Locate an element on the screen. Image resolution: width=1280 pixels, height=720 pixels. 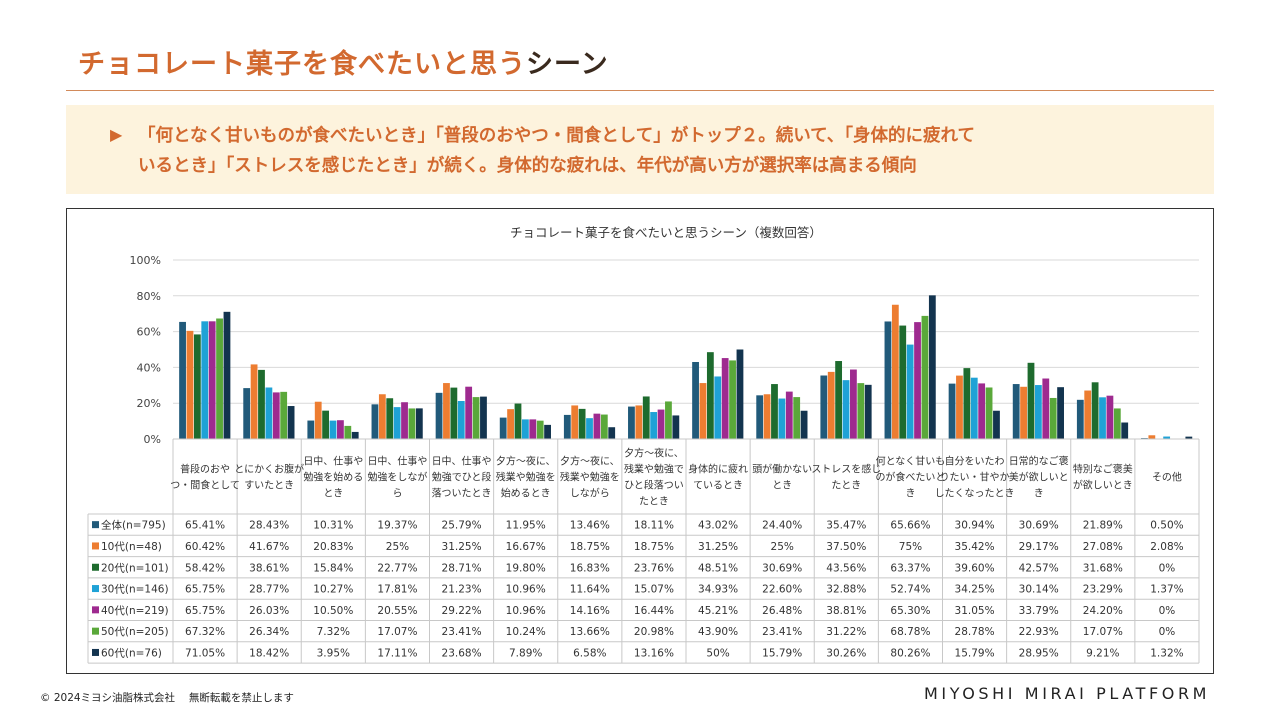
legend-label: 10代(n=48) is located at coordinates (131, 547).